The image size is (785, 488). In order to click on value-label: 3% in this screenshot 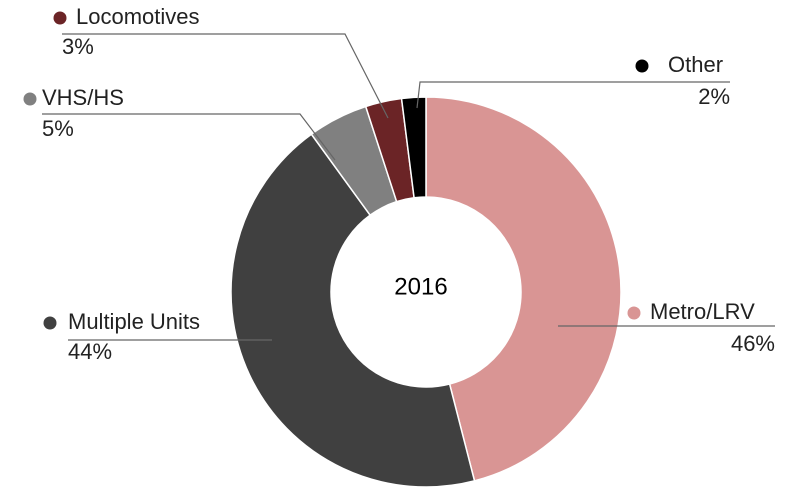, I will do `click(78, 46)`.